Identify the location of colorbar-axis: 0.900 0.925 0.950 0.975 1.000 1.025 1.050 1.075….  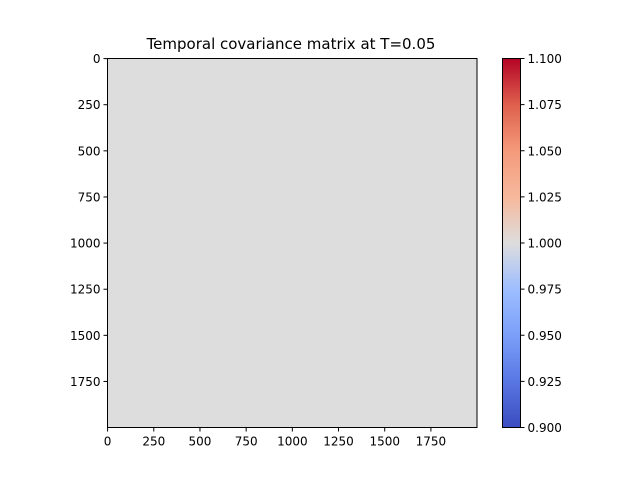
(541, 243).